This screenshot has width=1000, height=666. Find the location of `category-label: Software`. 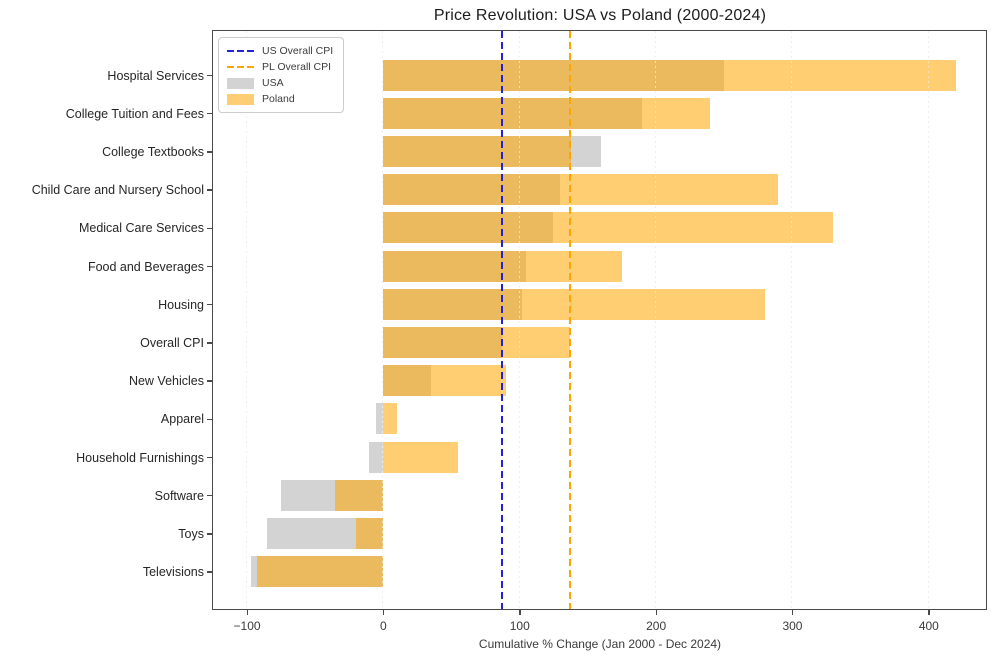

category-label: Software is located at coordinates (179, 495).